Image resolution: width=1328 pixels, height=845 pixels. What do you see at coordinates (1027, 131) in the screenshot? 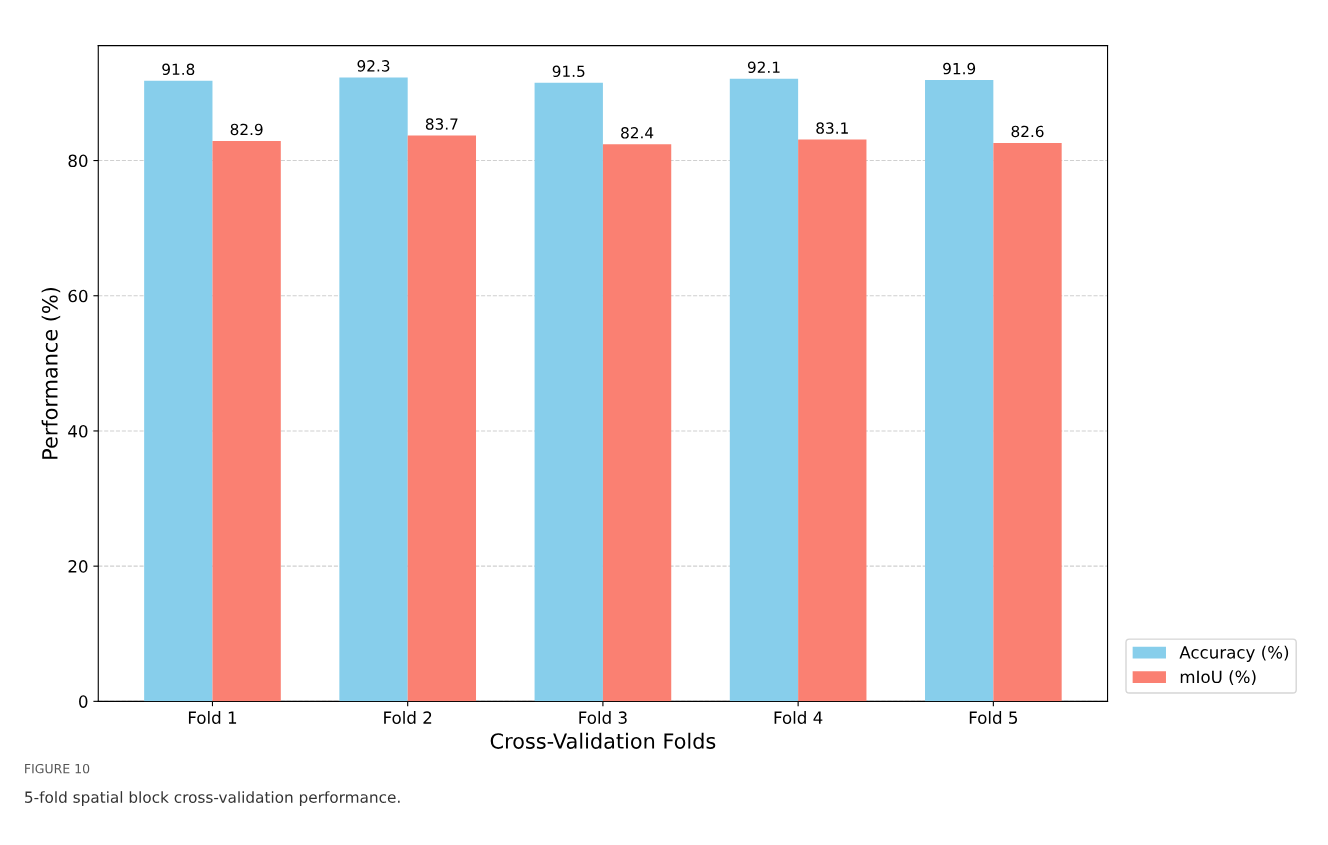
I see `data-label: 82.6` at bounding box center [1027, 131].